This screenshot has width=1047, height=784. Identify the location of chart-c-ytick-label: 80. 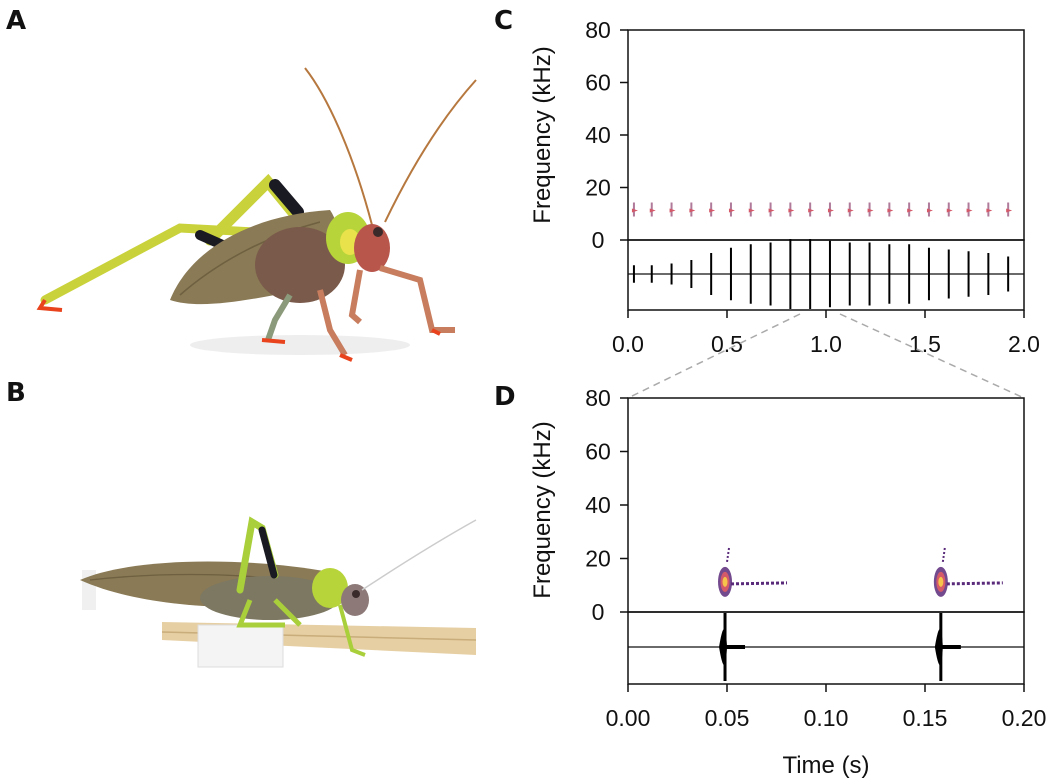
(598, 30).